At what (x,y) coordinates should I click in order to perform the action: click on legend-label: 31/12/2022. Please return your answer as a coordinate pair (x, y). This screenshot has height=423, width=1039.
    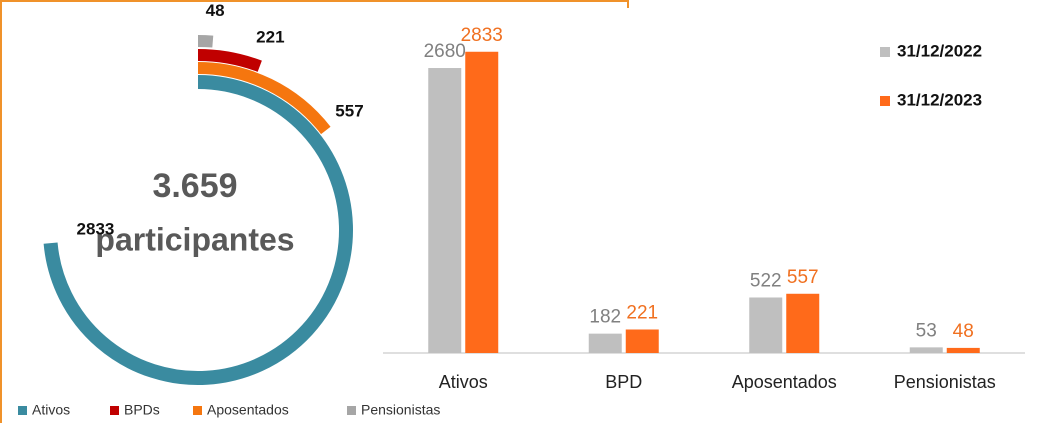
    Looking at the image, I should click on (939, 50).